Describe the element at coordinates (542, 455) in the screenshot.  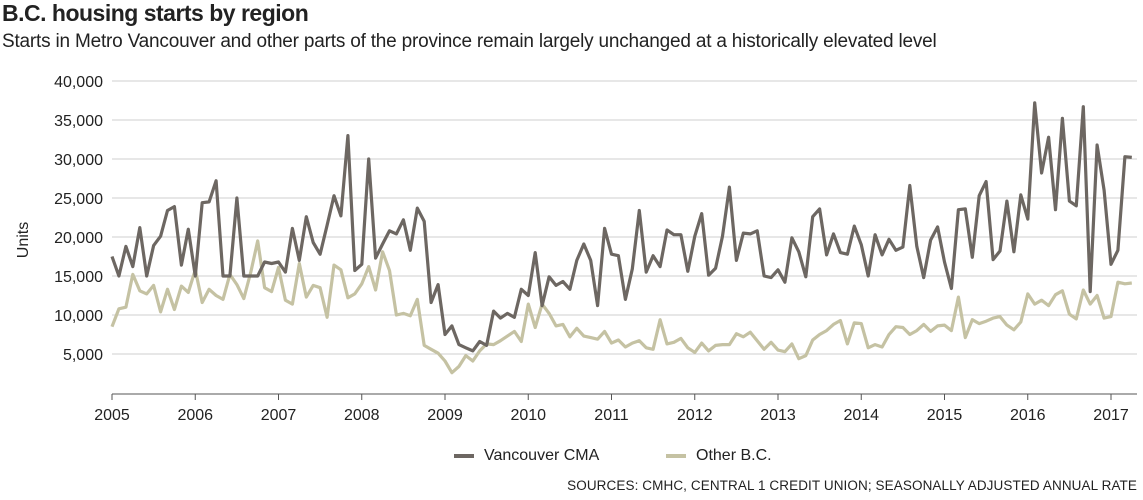
I see `legend-label-vancouver: Vancouver CMA` at that location.